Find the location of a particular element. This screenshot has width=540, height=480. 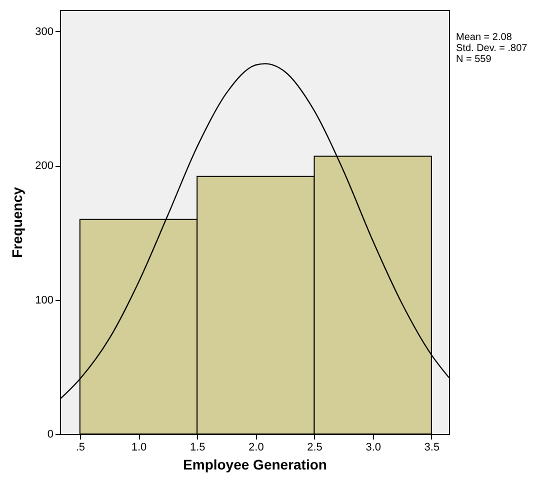

y-tick-label: 100 is located at coordinates (44, 300).